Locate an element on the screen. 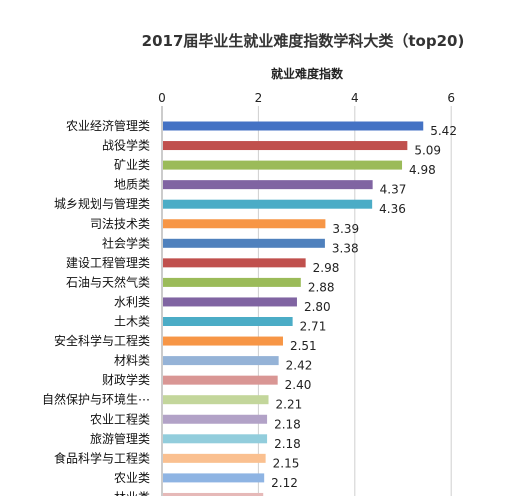 This screenshot has width=531, height=496. category-label: 城乡规划与管理类 is located at coordinates (102, 203).